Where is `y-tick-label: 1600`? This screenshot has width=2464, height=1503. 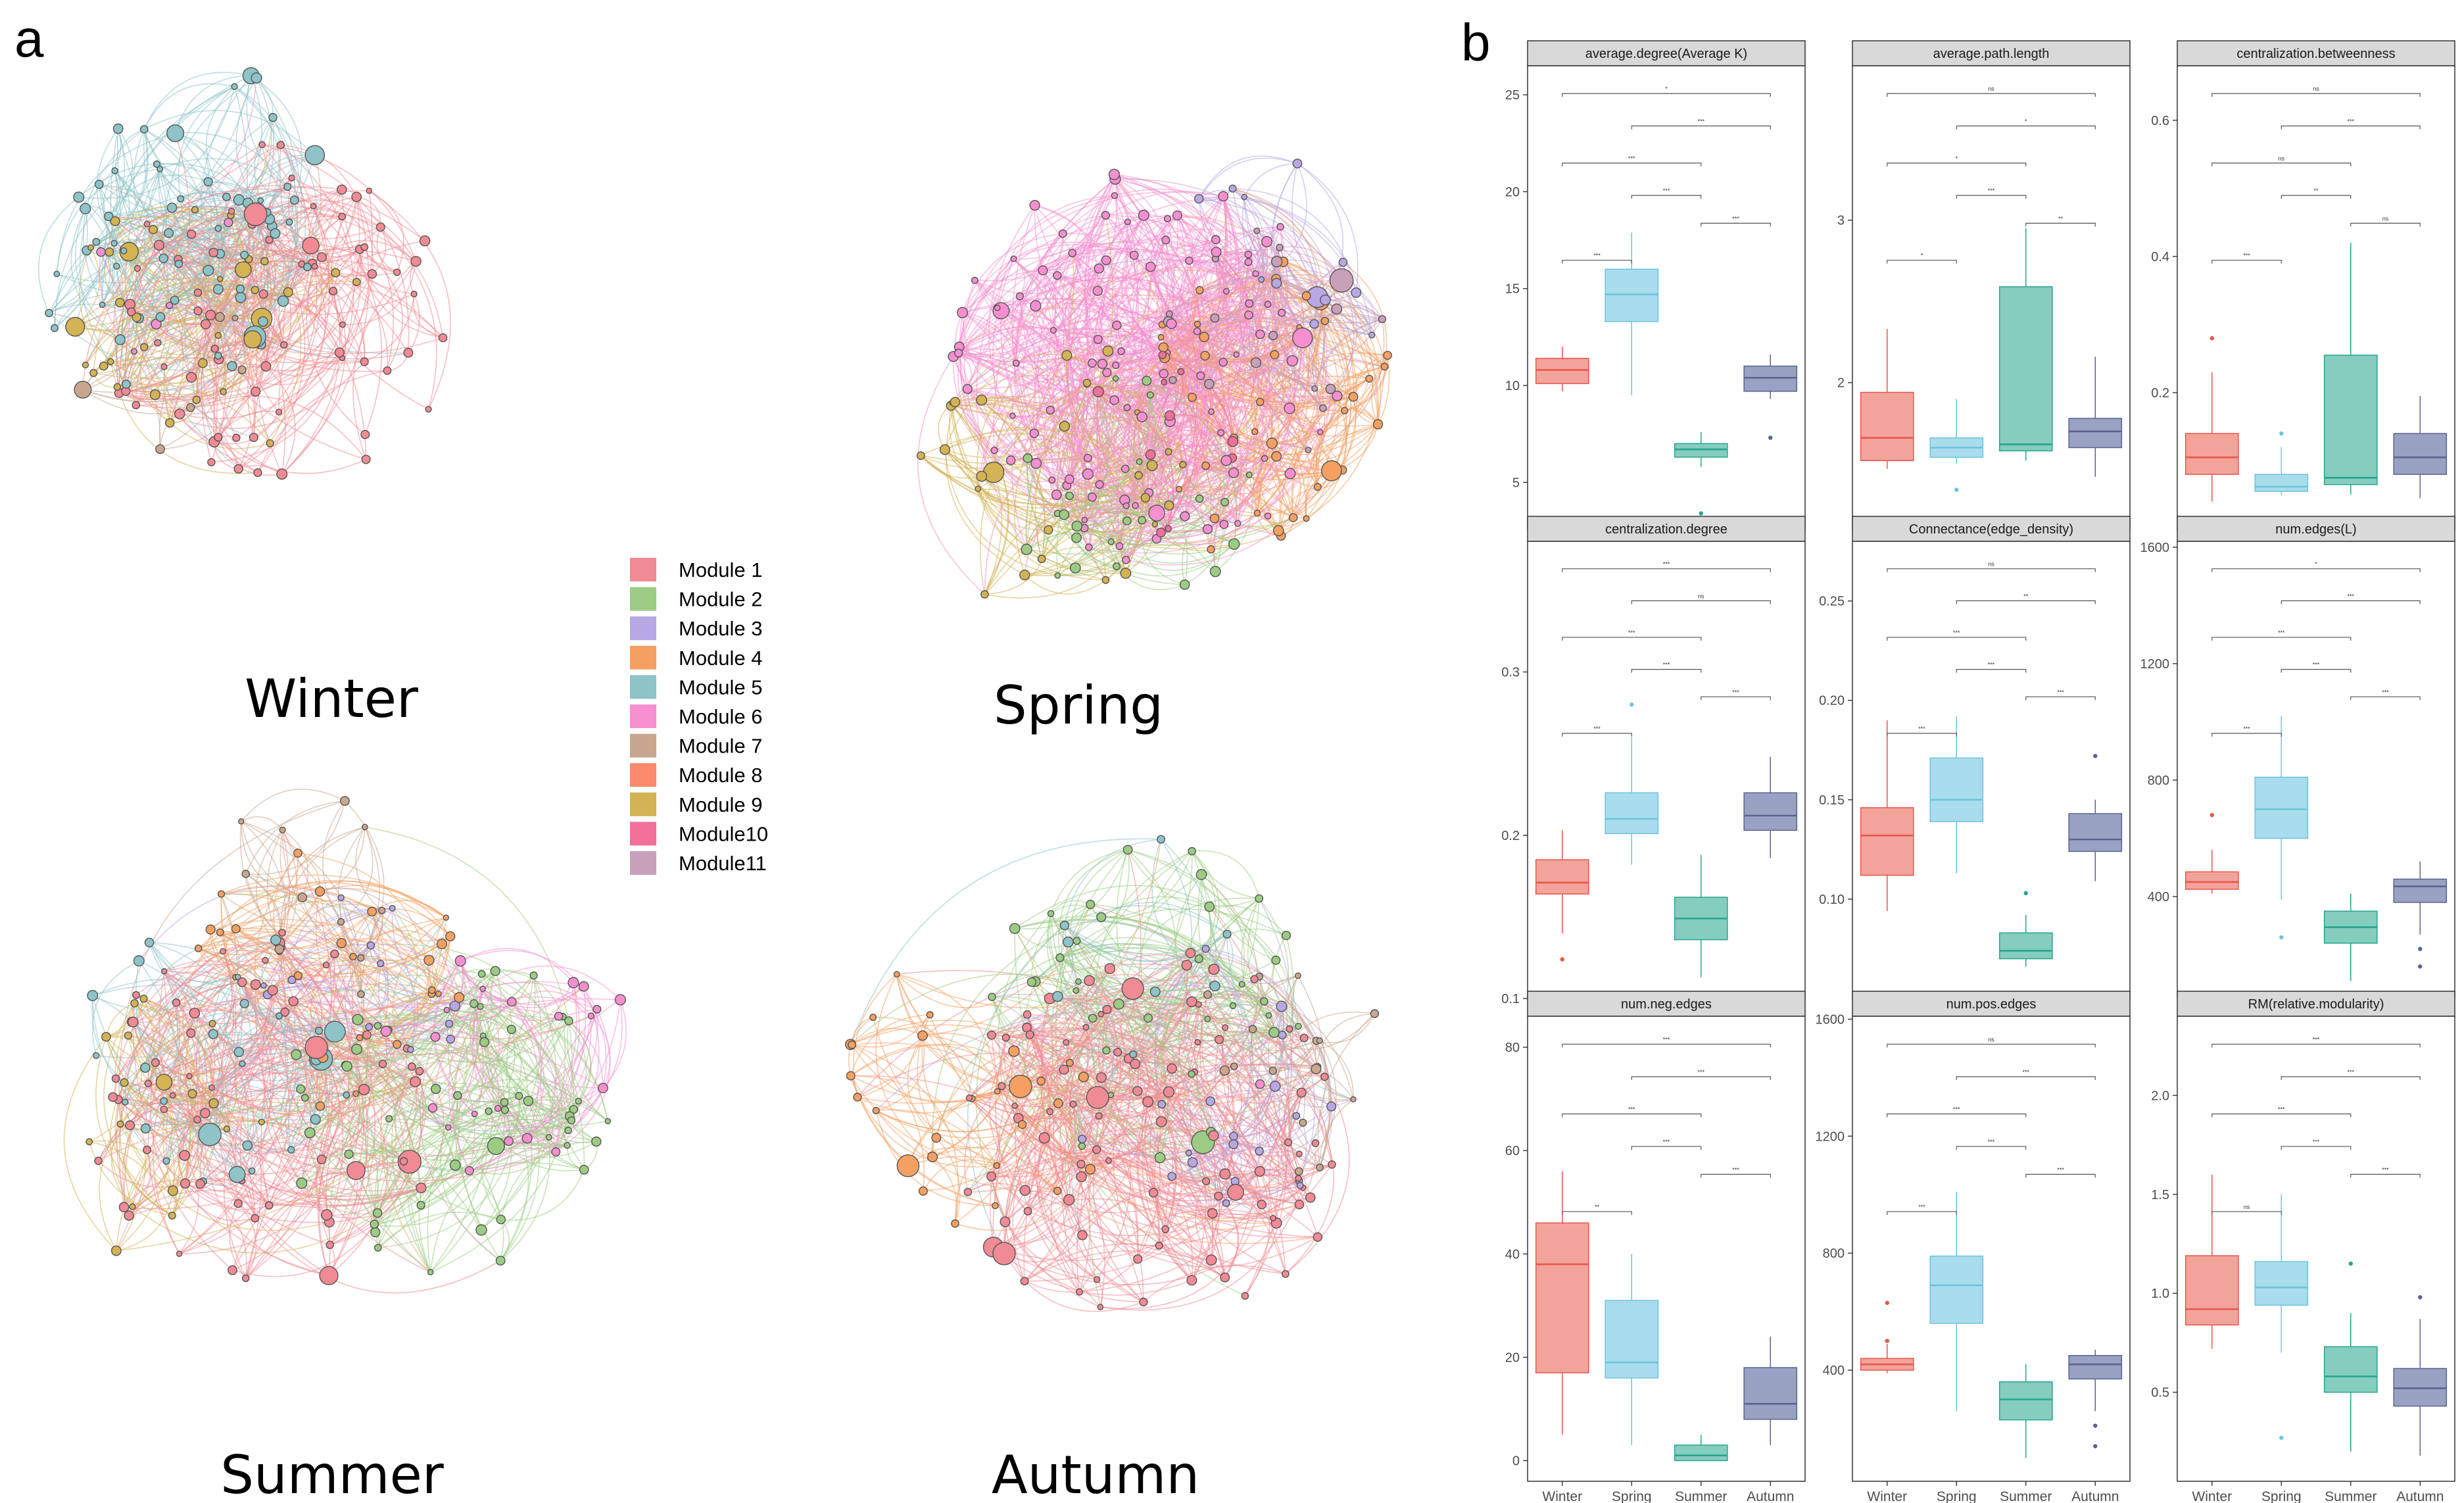
y-tick-label: 1600 is located at coordinates (2155, 548).